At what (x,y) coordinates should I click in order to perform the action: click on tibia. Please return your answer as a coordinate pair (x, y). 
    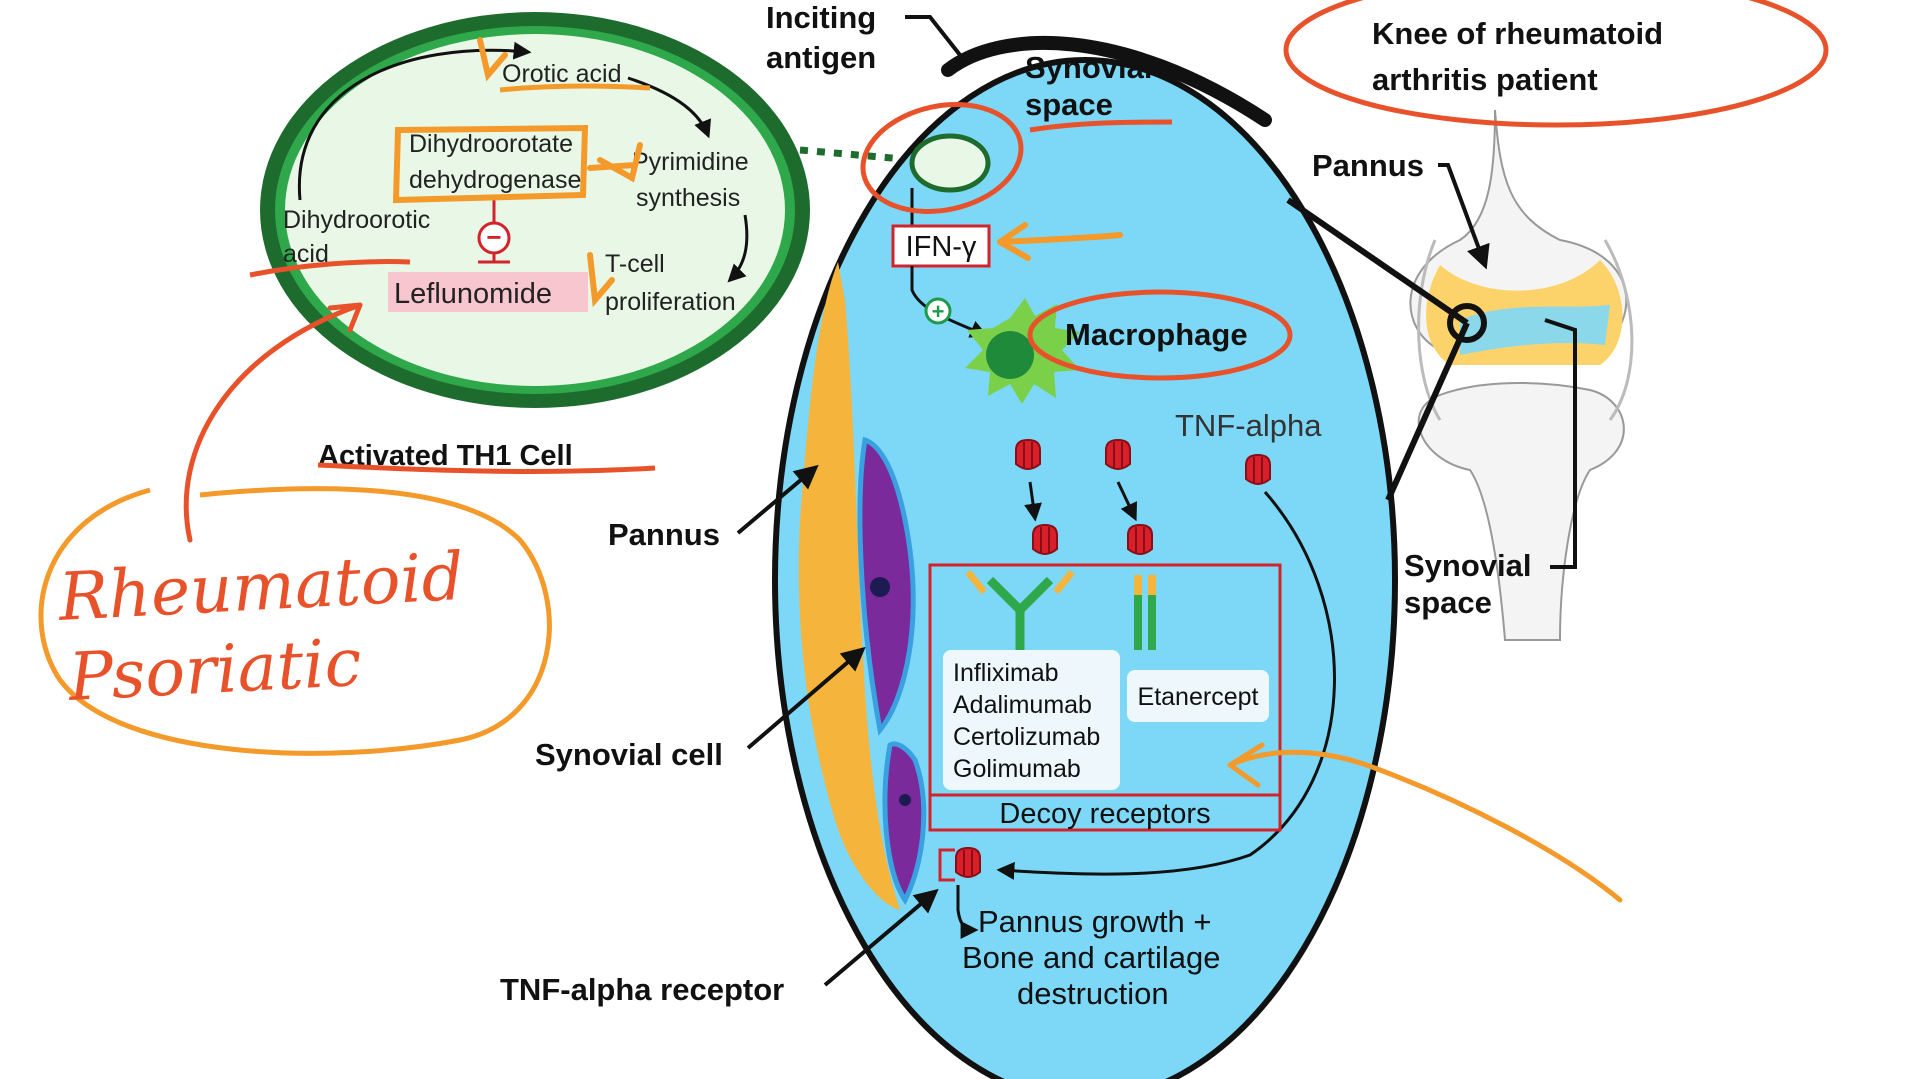
    Looking at the image, I should click on (1521, 511).